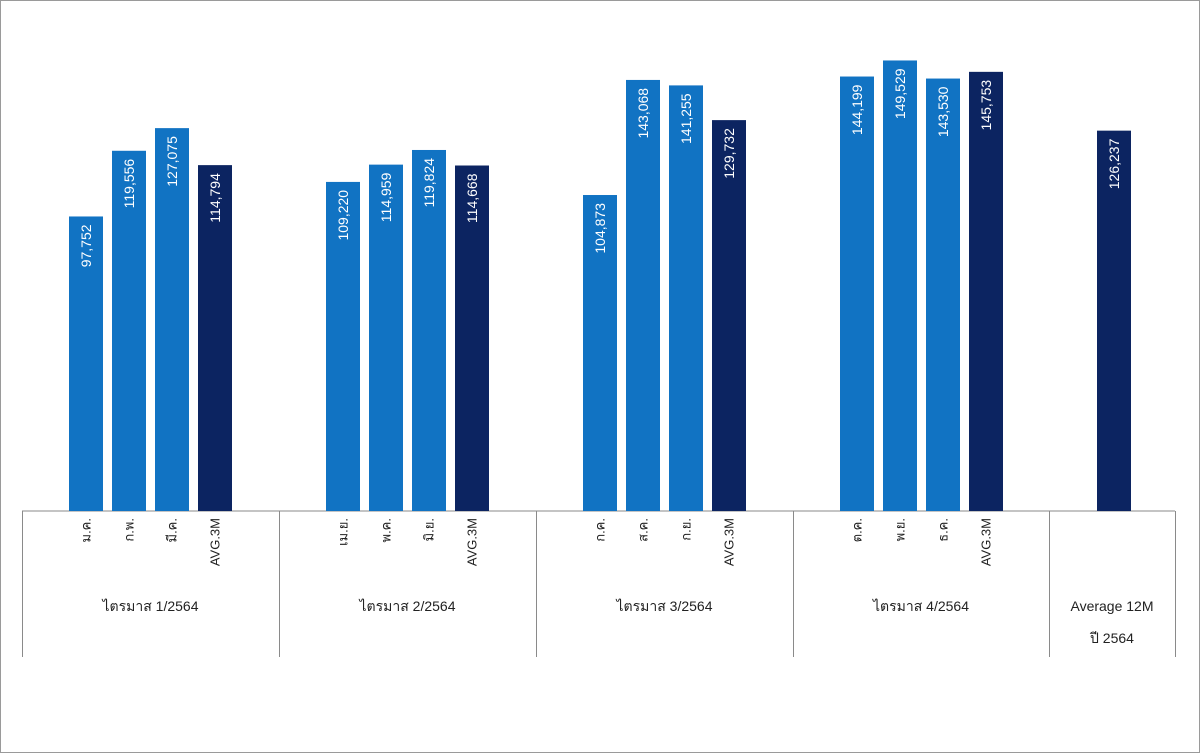 The image size is (1200, 753). Describe the element at coordinates (943, 111) in the screenshot. I see `data-label: 143,530` at that location.